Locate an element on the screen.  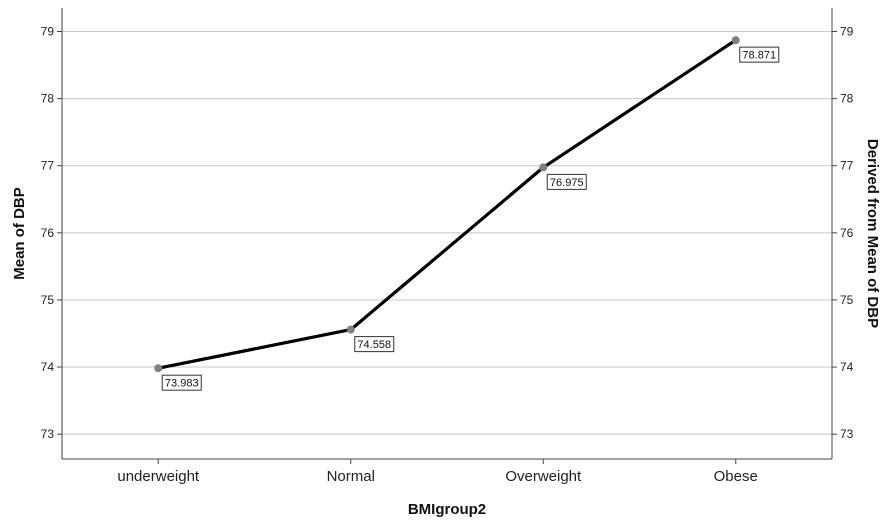
data-label: 73.983 is located at coordinates (181, 382).